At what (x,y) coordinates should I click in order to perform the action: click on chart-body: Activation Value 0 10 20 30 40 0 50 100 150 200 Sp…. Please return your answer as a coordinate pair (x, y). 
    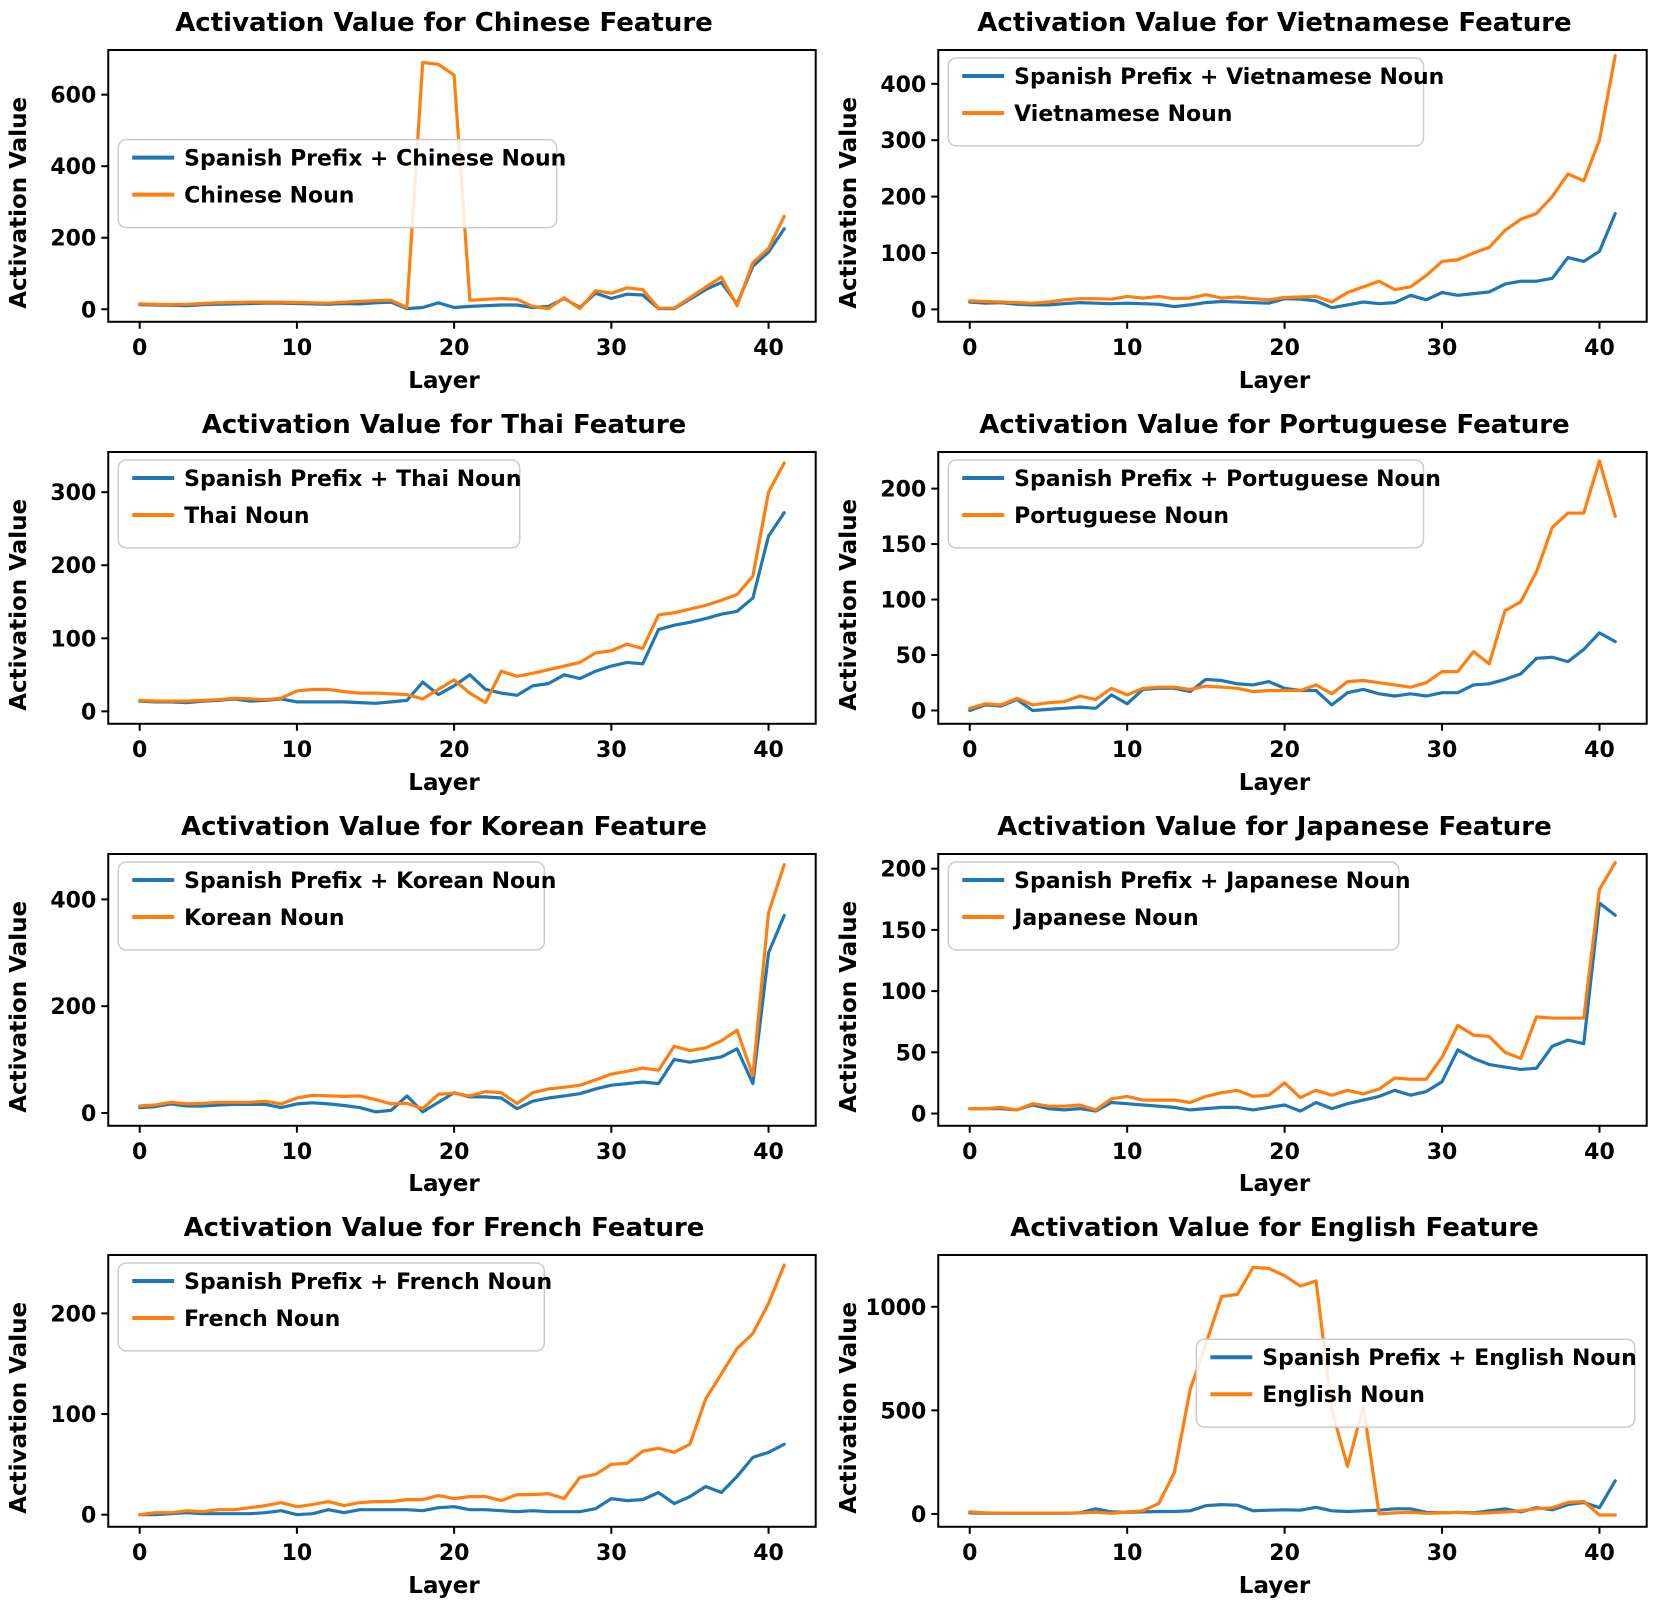
    Looking at the image, I should click on (1245, 605).